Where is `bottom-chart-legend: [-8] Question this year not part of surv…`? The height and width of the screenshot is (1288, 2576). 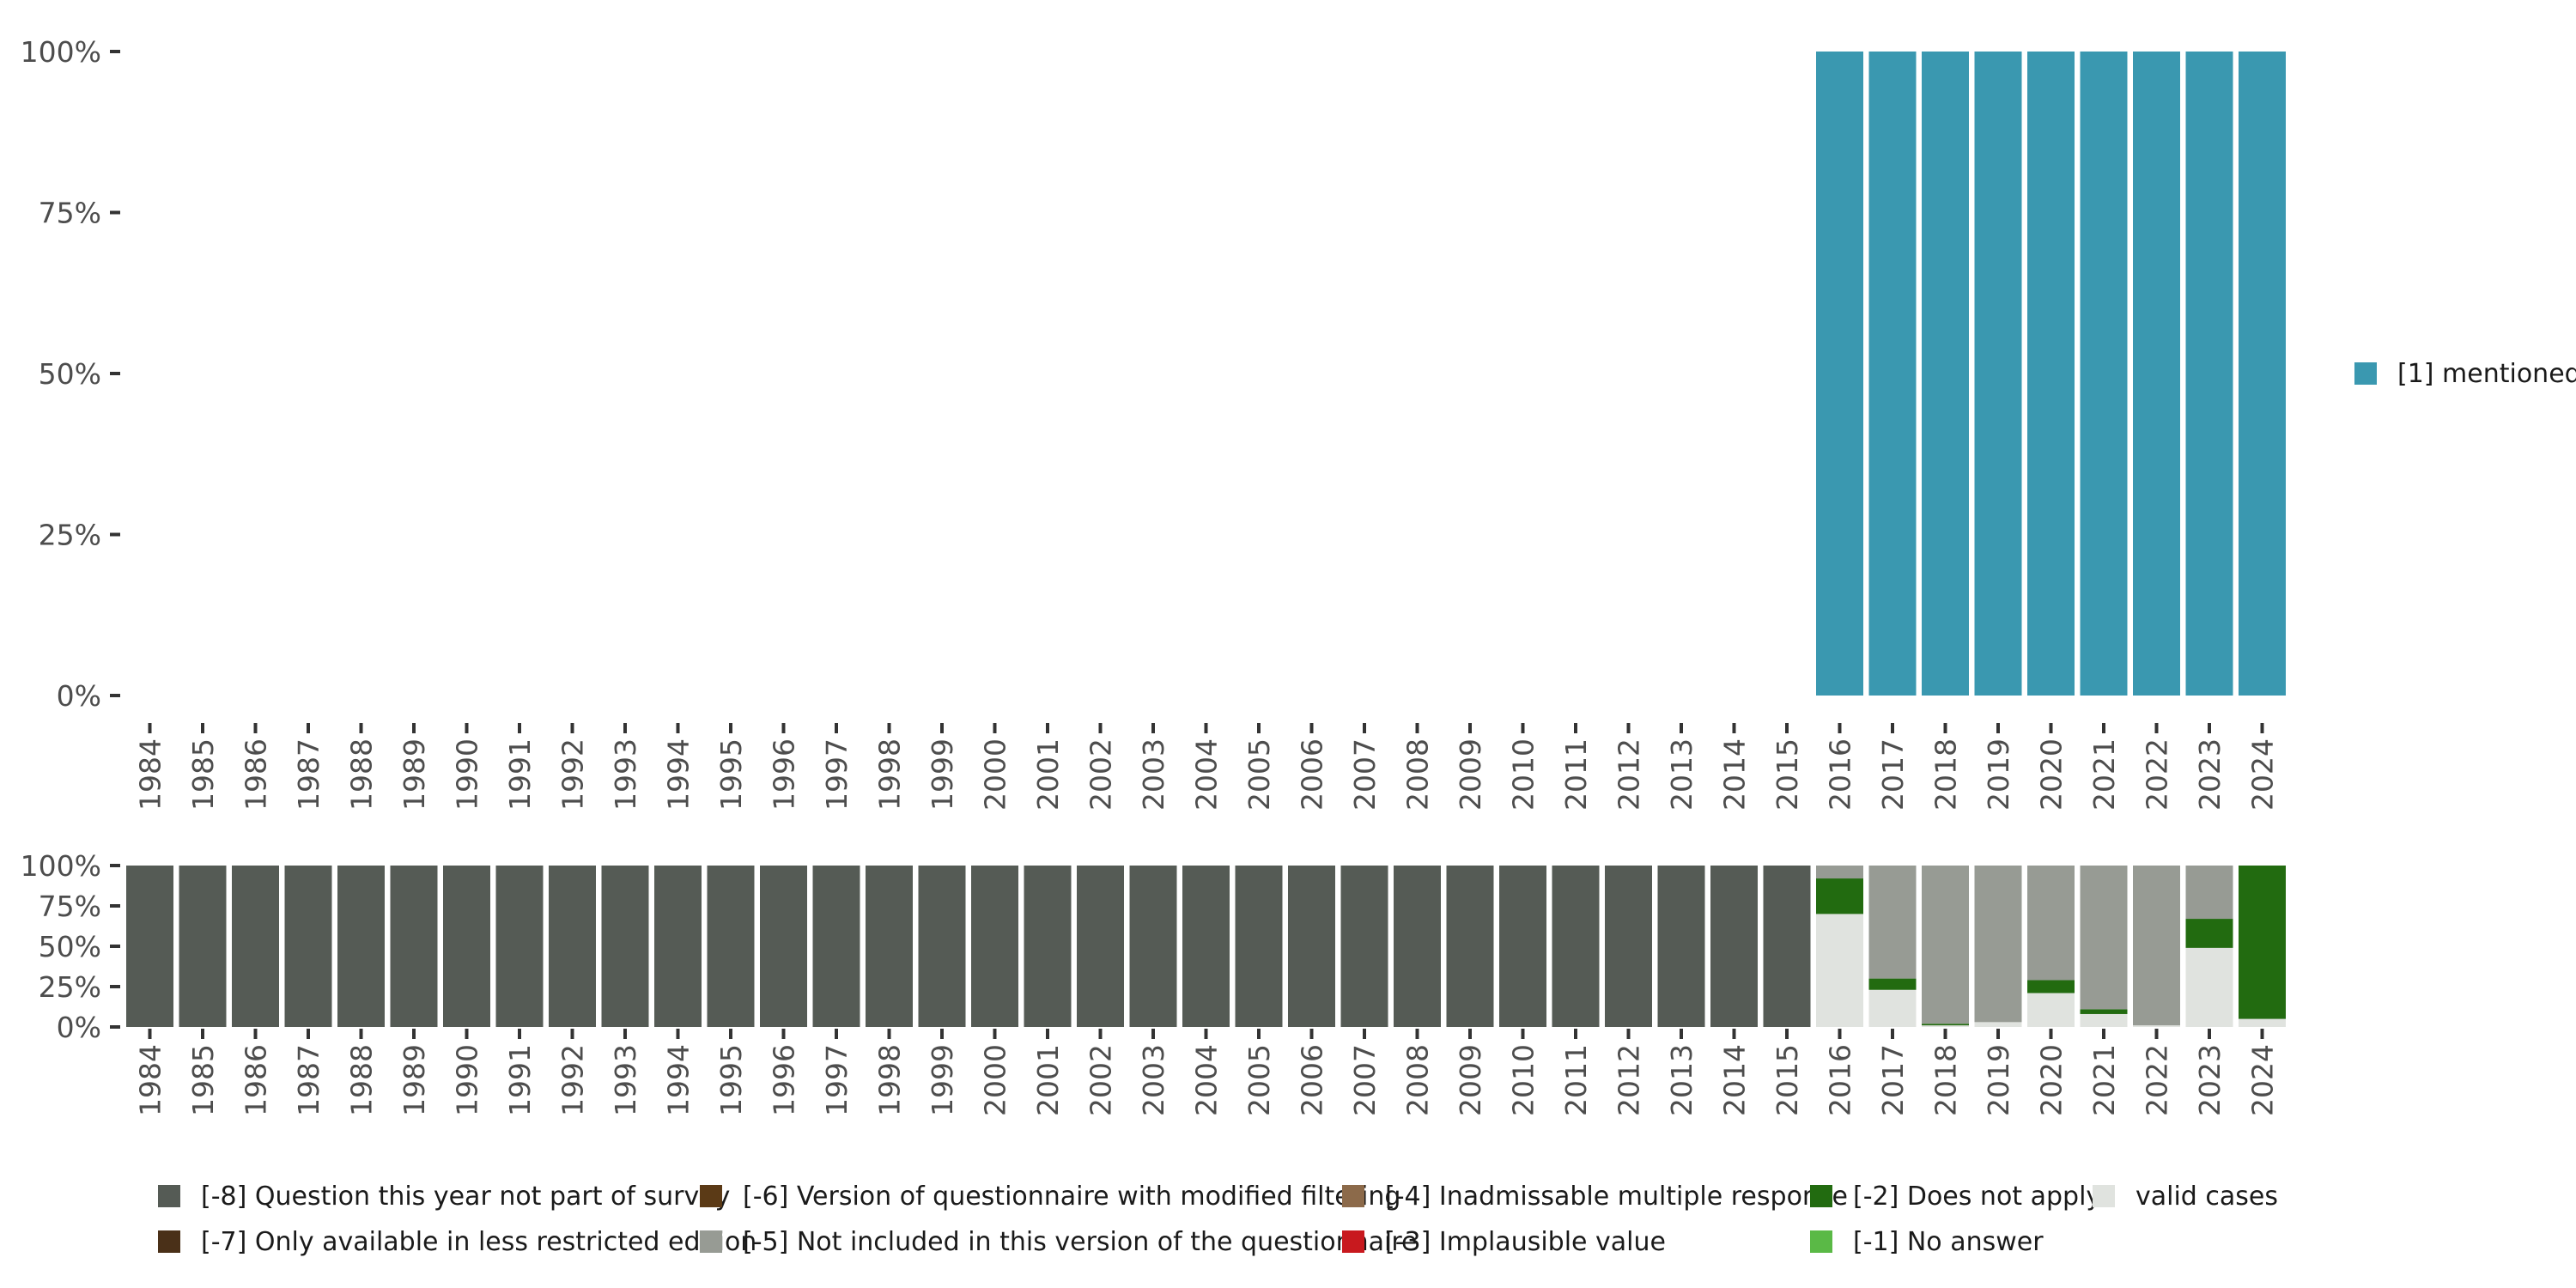 bottom-chart-legend: [-8] Question this year not part of surv… is located at coordinates (1218, 1219).